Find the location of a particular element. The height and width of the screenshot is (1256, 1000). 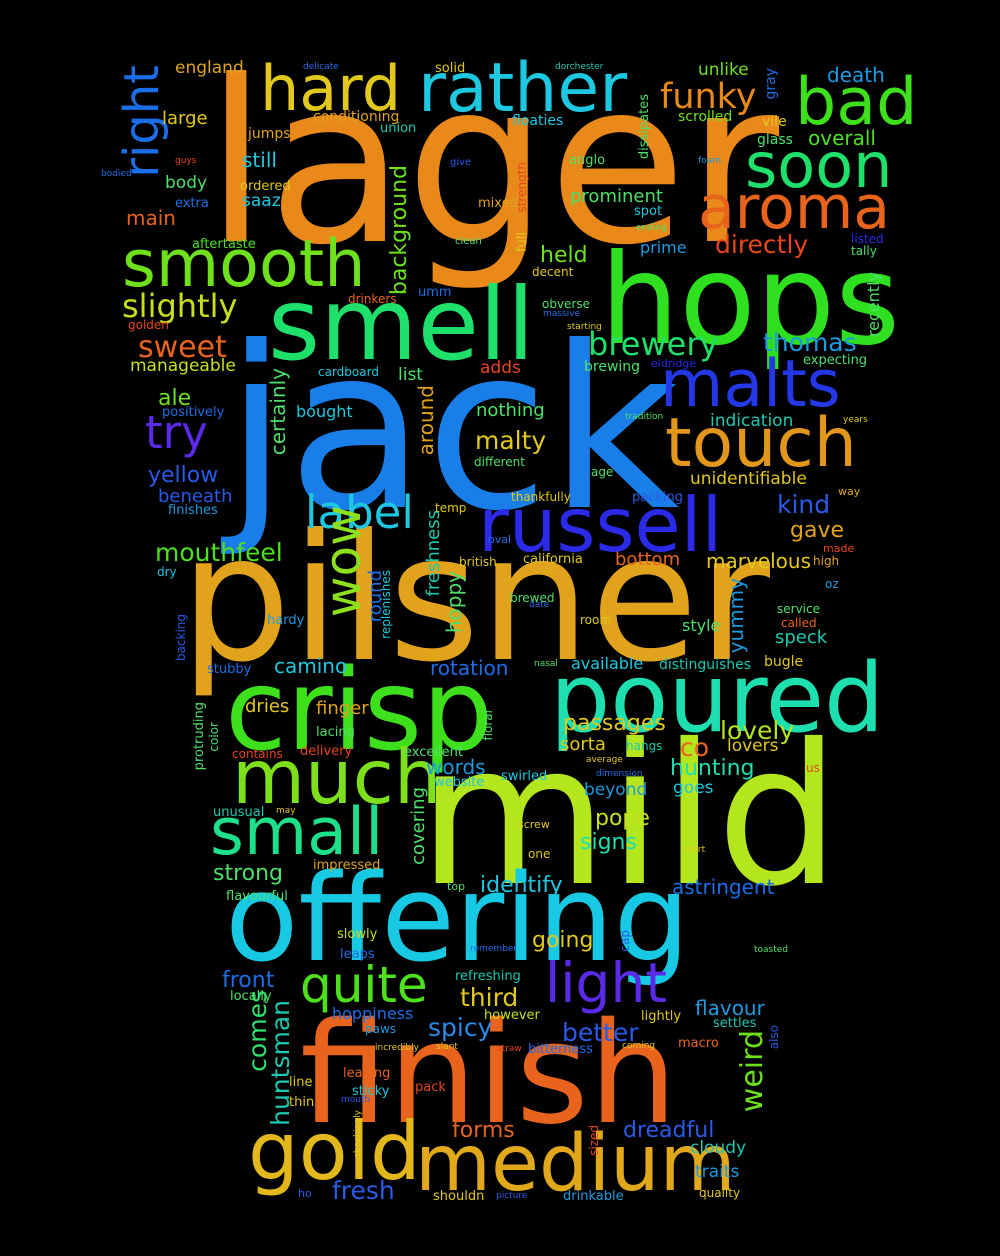

word: better is located at coordinates (600, 1032).